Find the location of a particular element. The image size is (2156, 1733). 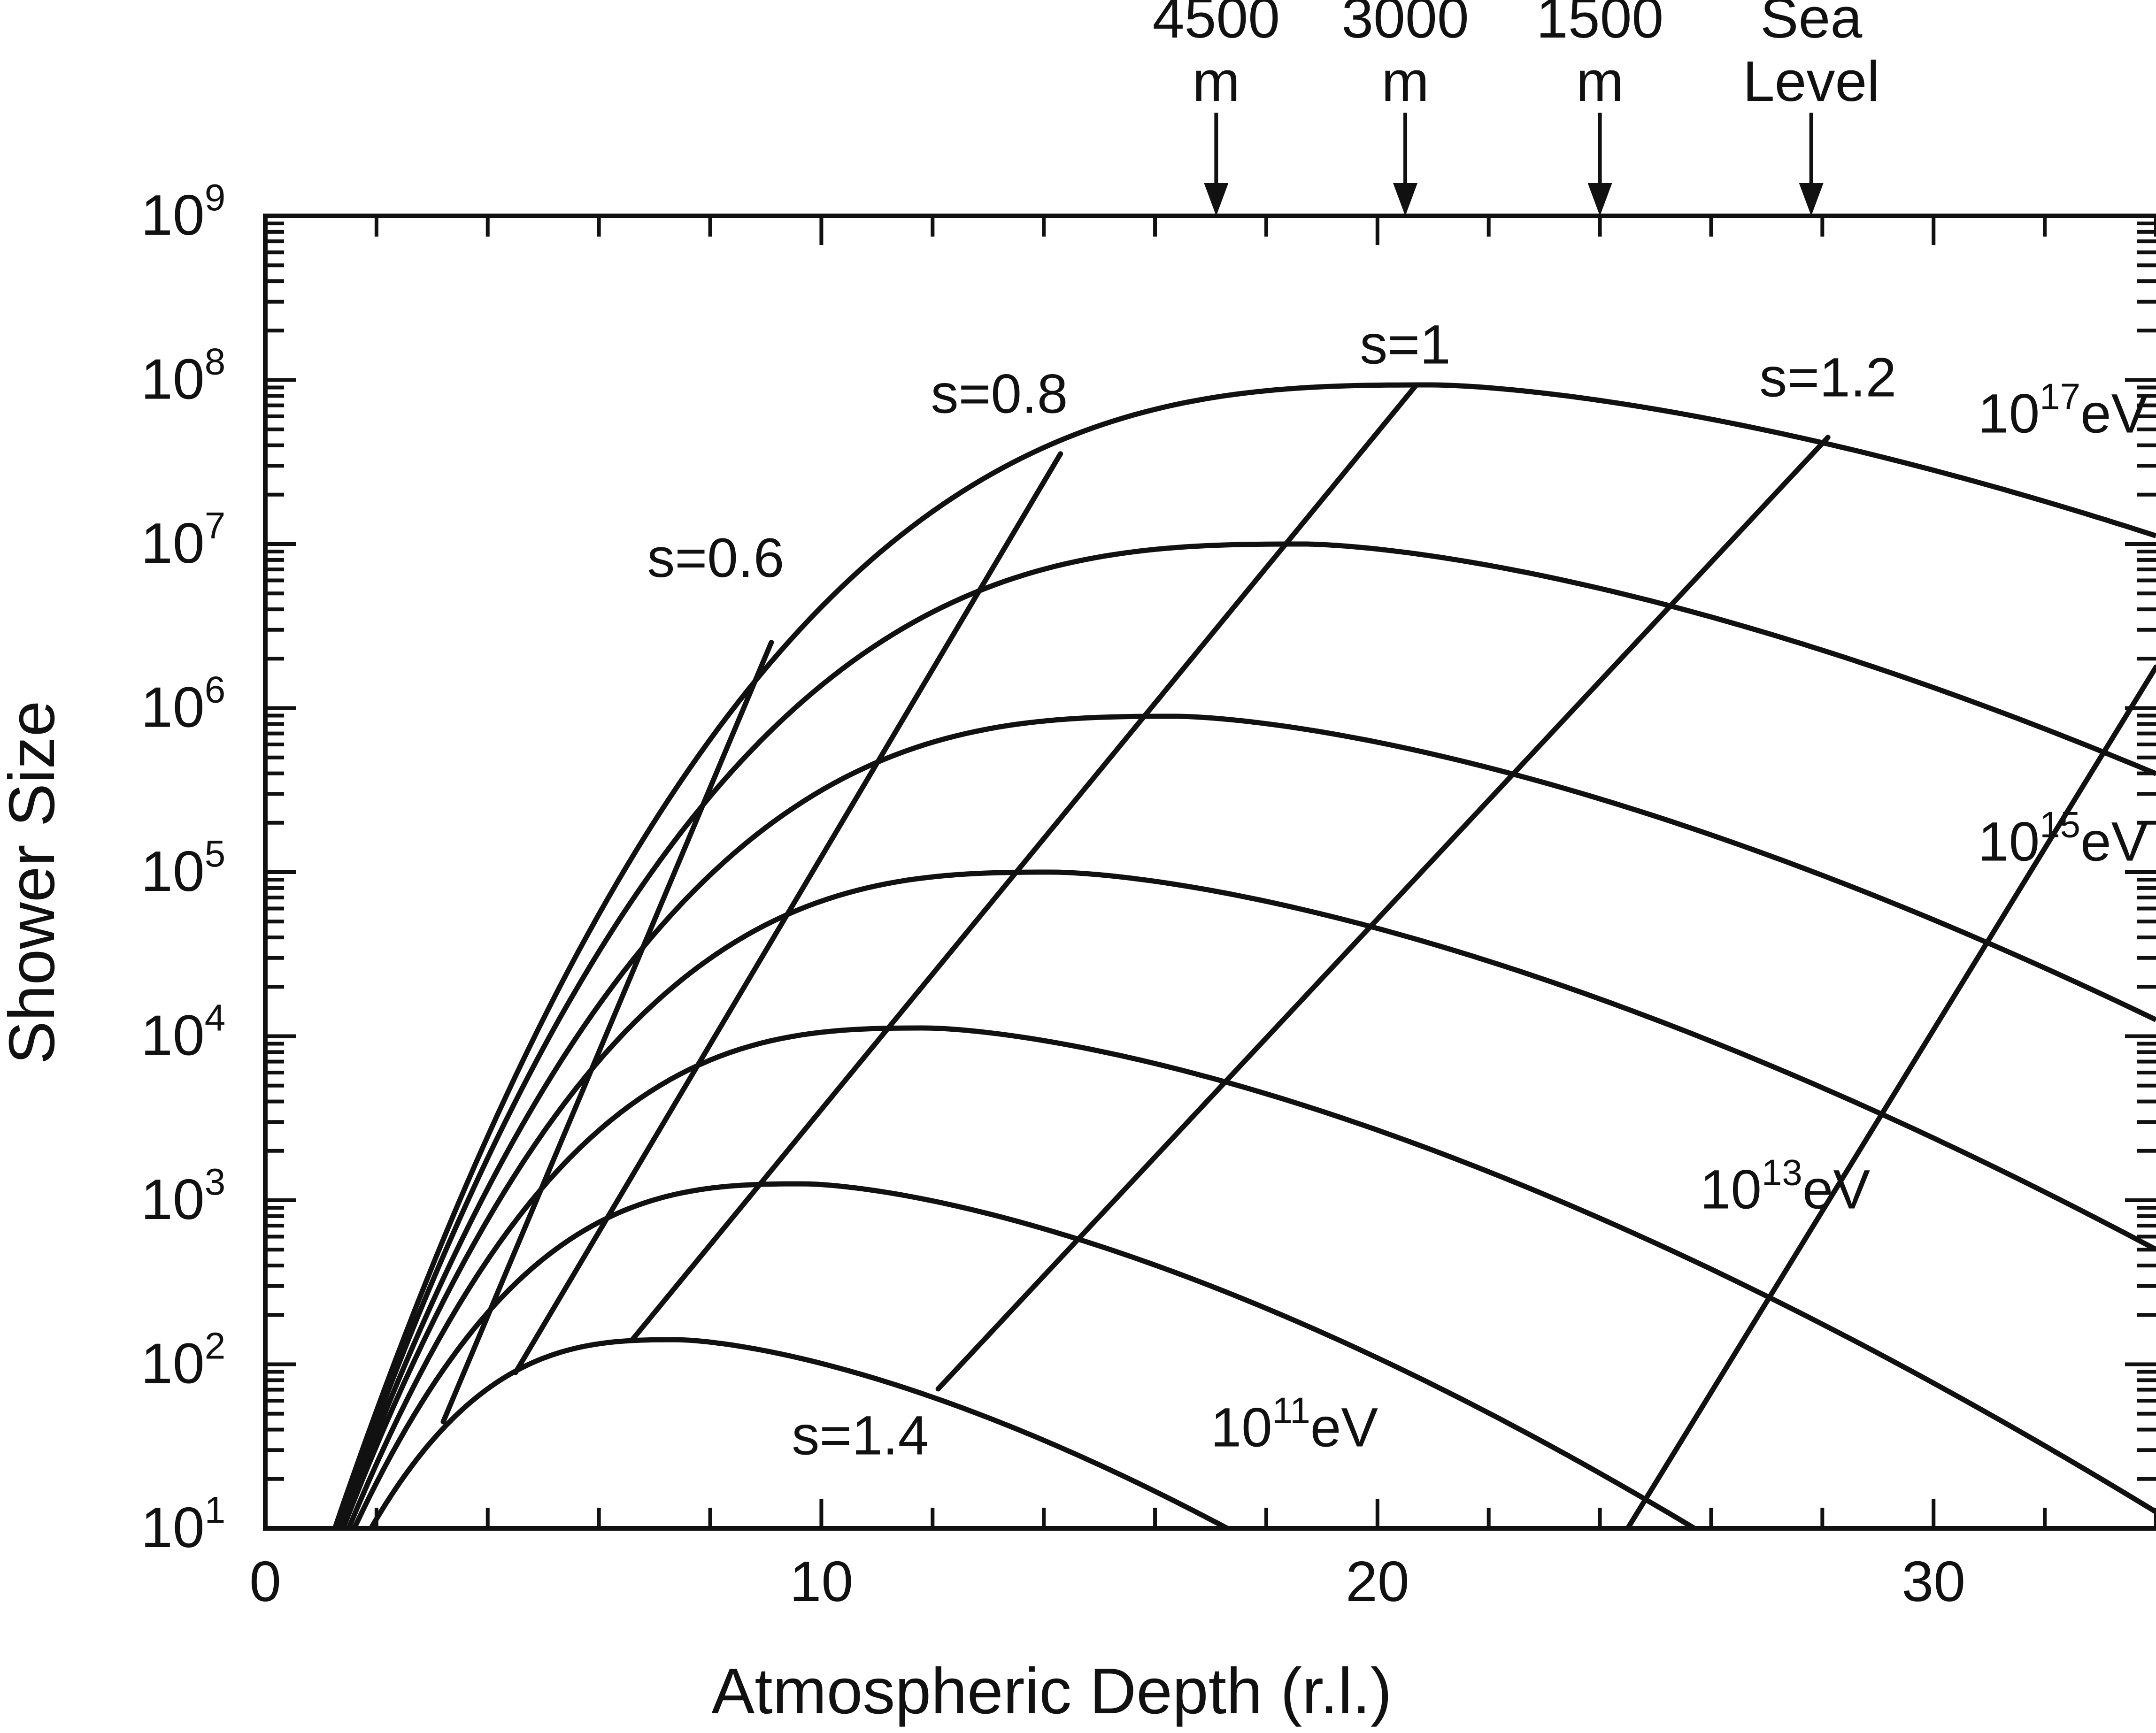

energy-label: 1011eV is located at coordinates (1294, 1423).